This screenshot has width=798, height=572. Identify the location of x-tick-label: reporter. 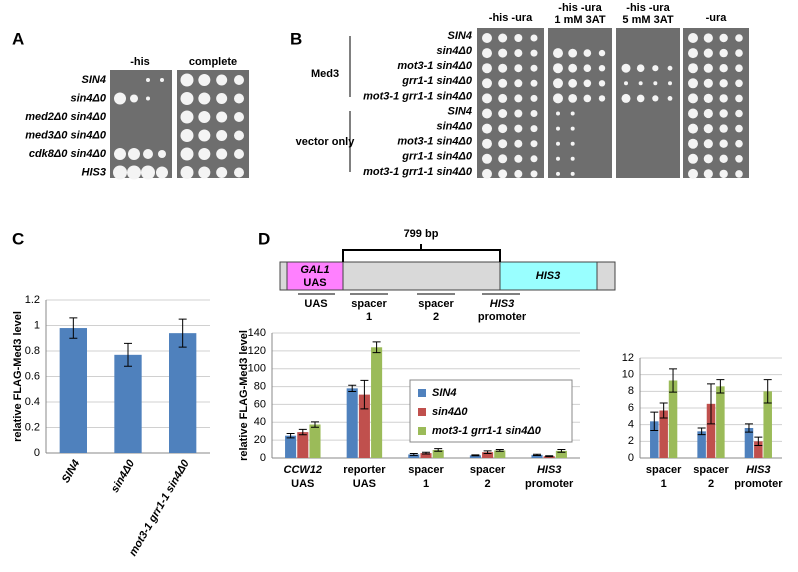
(364, 470).